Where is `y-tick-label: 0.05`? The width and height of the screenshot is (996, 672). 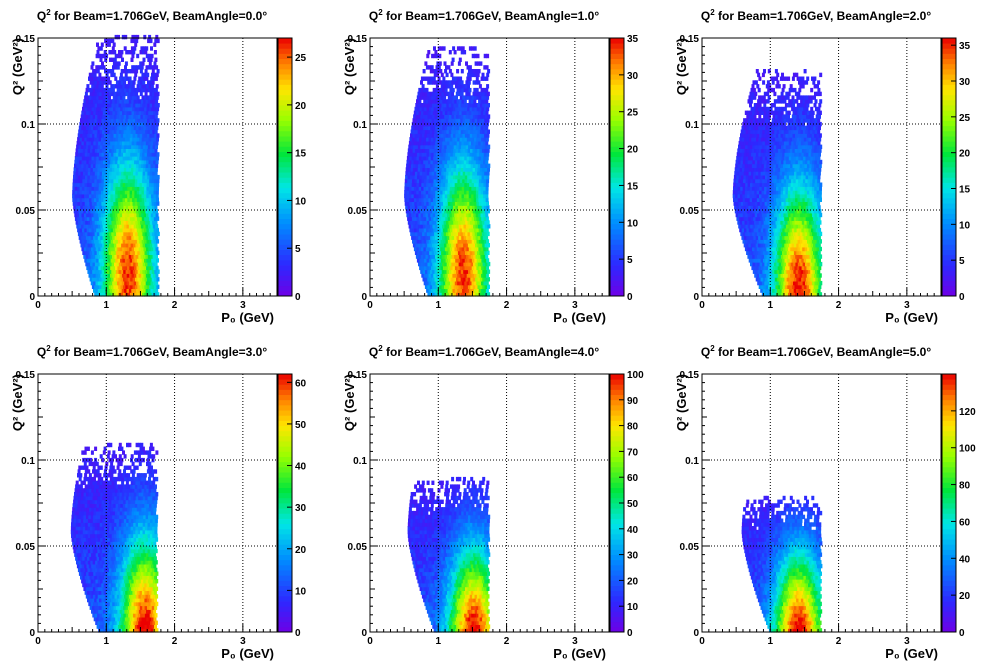 y-tick-label: 0.05 is located at coordinates (26, 211).